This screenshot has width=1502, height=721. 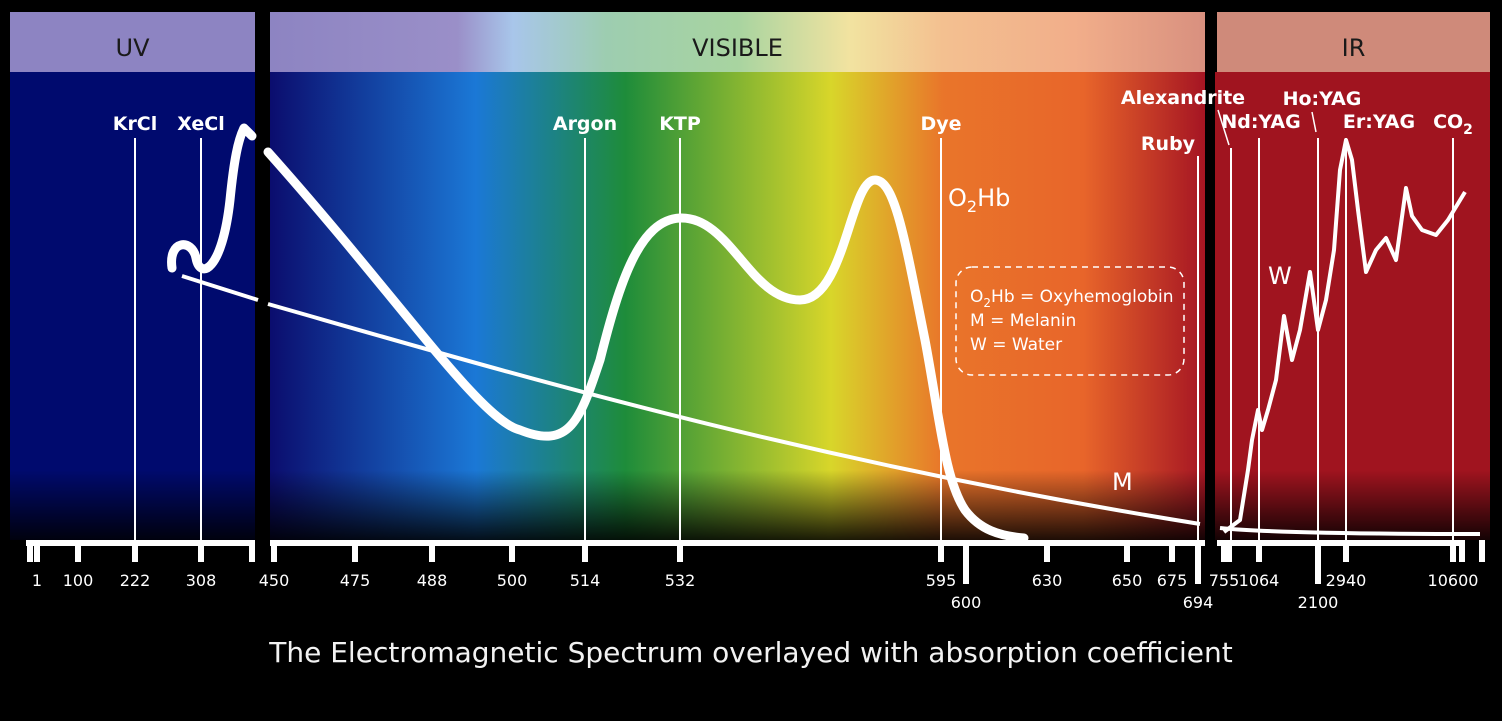 What do you see at coordinates (737, 48) in the screenshot?
I see `region-label-visible: VISIBLE` at bounding box center [737, 48].